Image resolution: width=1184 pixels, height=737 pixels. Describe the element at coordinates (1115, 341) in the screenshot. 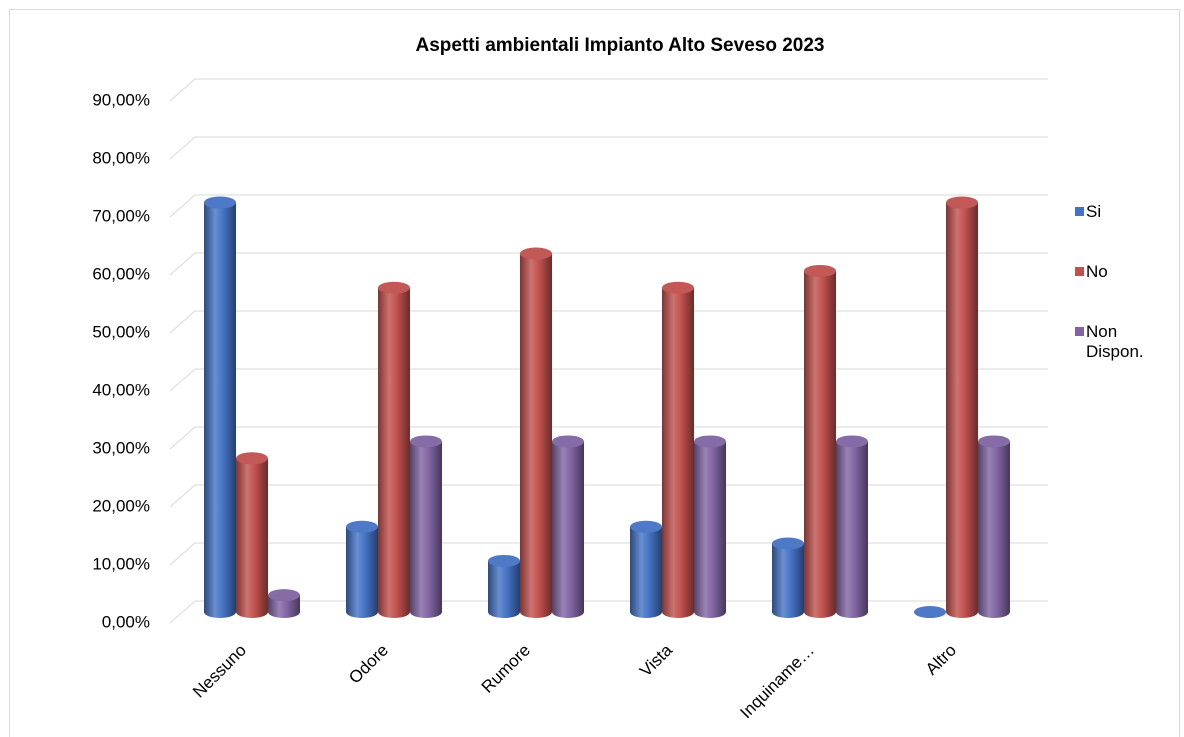

I see `legend-label: Non Dispon.` at that location.